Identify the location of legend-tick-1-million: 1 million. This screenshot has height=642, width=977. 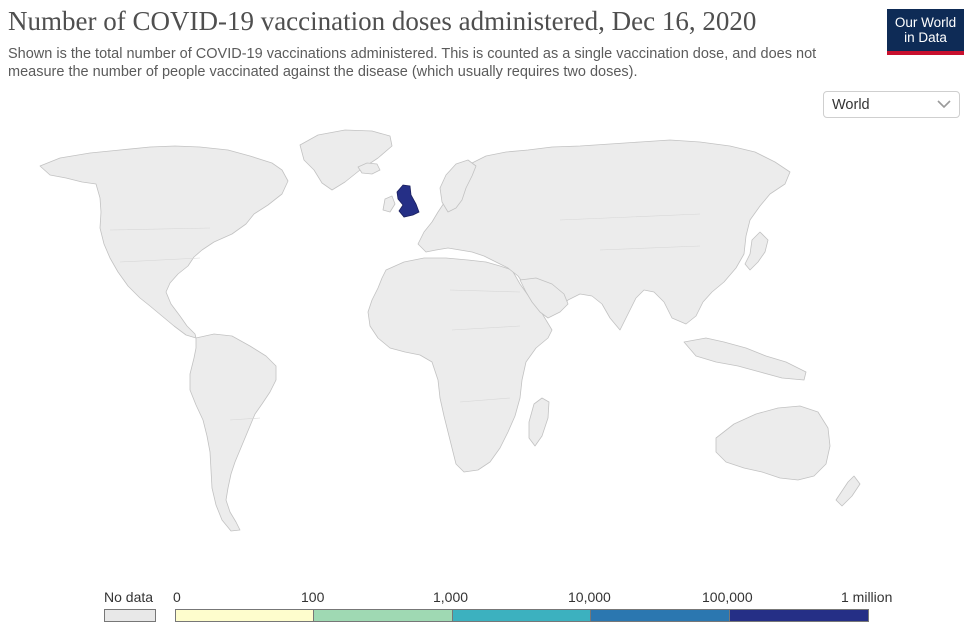
(867, 597).